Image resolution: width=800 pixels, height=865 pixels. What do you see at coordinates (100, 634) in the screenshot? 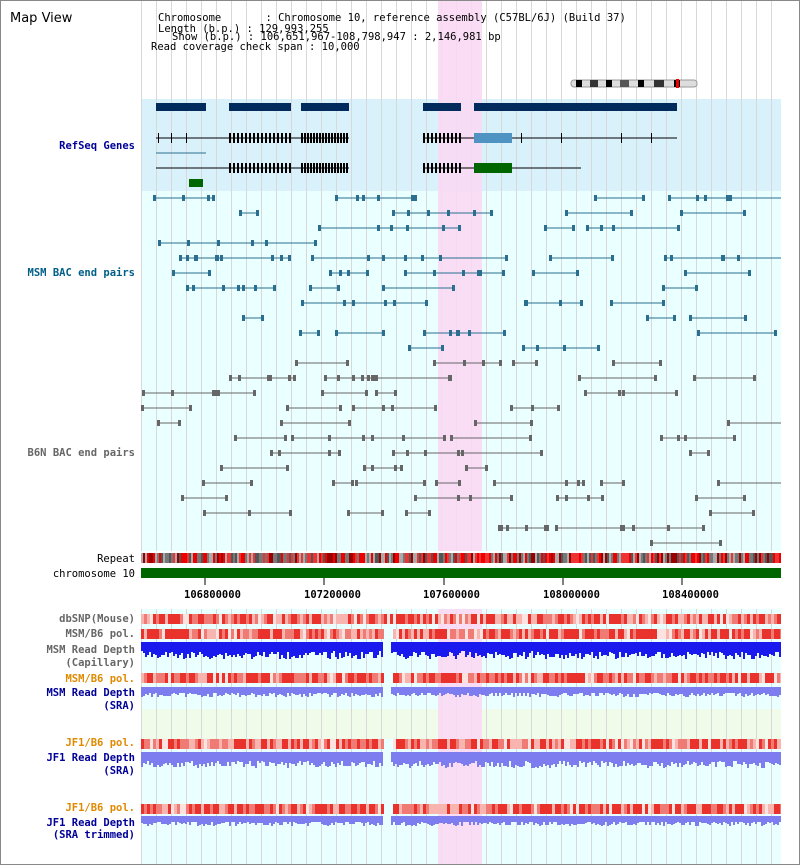
I see `msm-pol-capillary-label: MSM/B6 pol.` at bounding box center [100, 634].